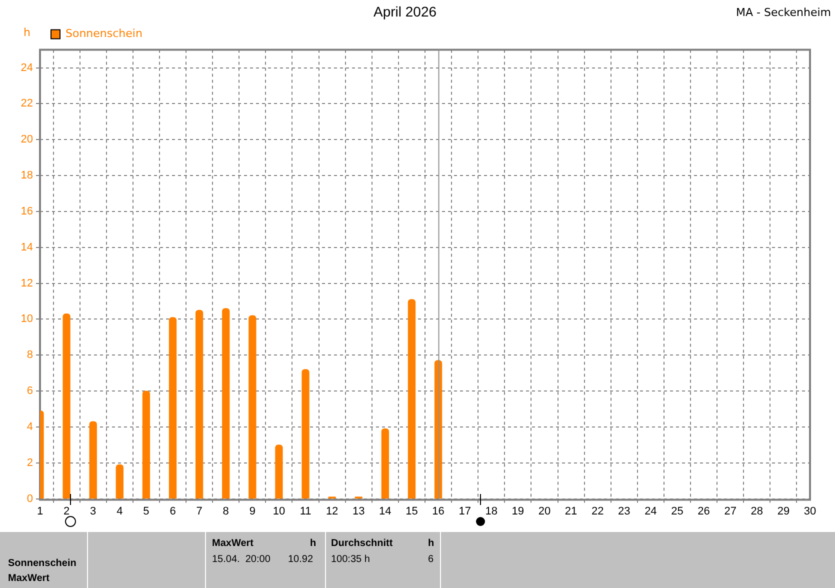  I want to click on text: MA - Seckenheim, so click(783, 12).